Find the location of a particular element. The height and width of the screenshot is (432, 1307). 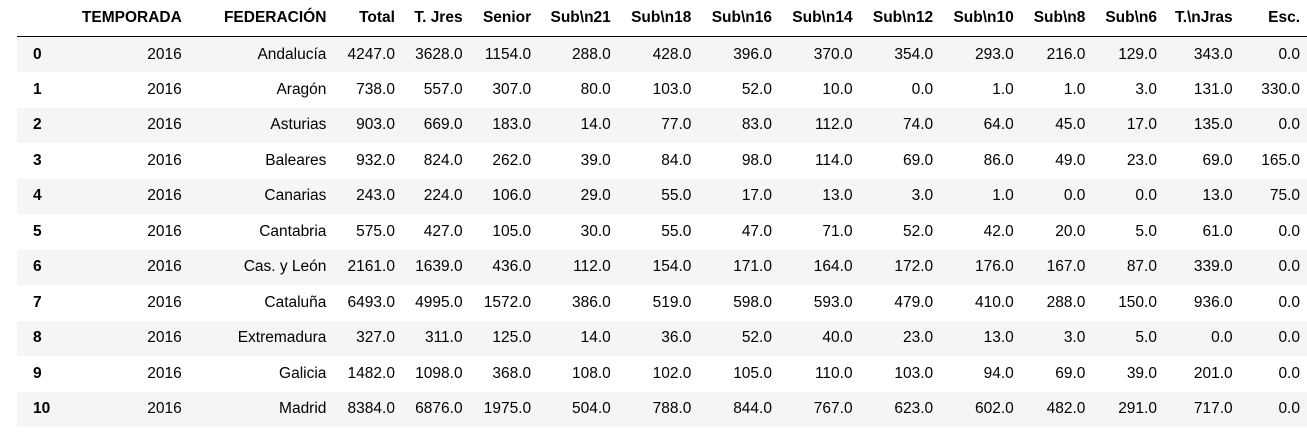

table-cell: 482.0 is located at coordinates (1066, 409).